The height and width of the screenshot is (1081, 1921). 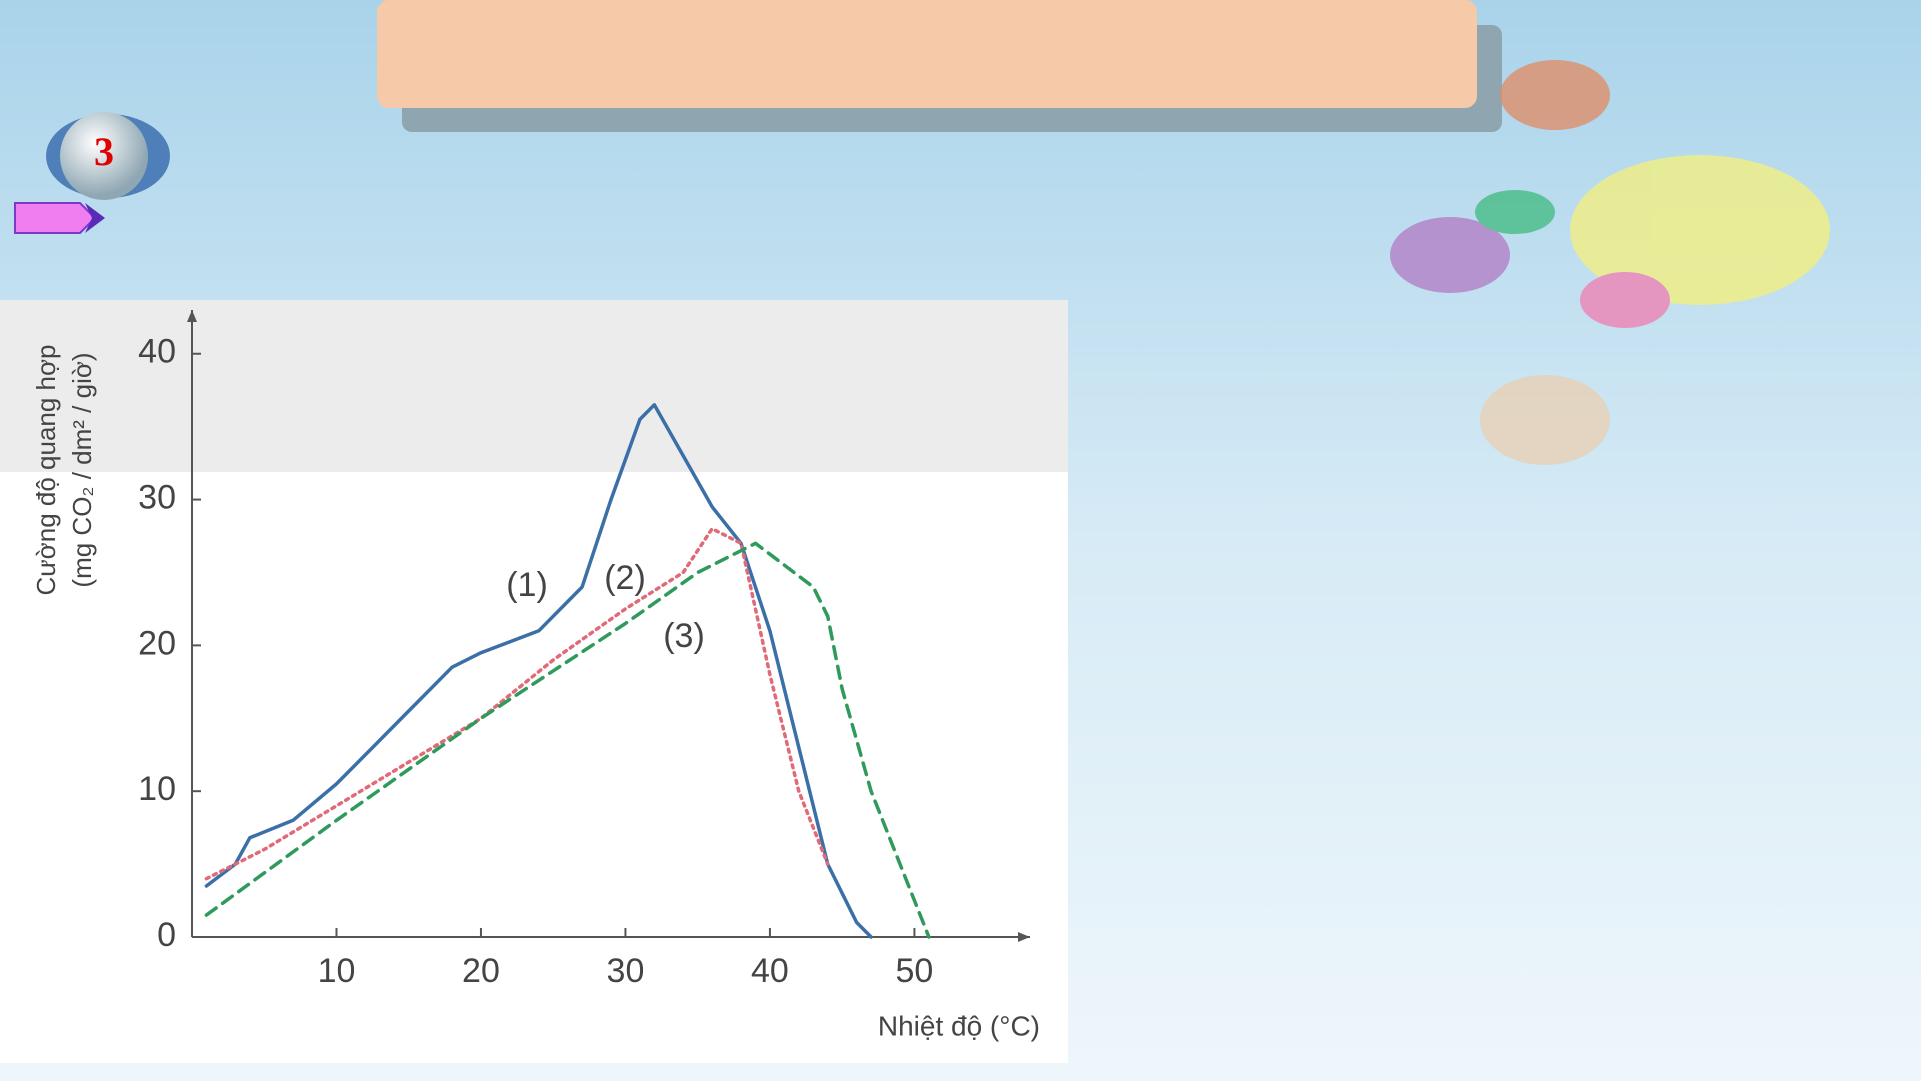 I want to click on x-tick-label: 10, so click(x=337, y=971).